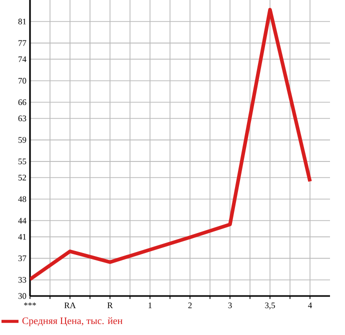 This screenshot has height=335, width=345. What do you see at coordinates (22, 161) in the screenshot?
I see `y-tick-label: 55` at bounding box center [22, 161].